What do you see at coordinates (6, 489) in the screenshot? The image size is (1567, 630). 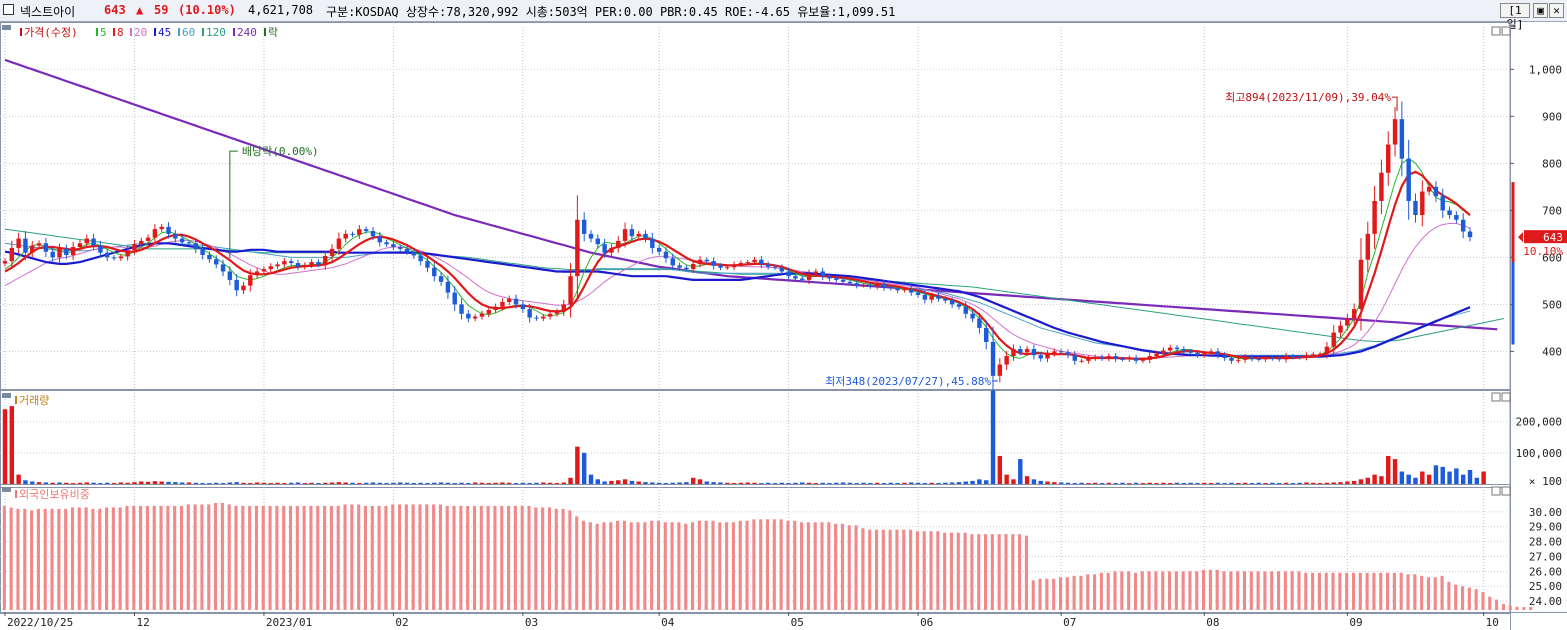 I see `panel-handle-icon` at bounding box center [6, 489].